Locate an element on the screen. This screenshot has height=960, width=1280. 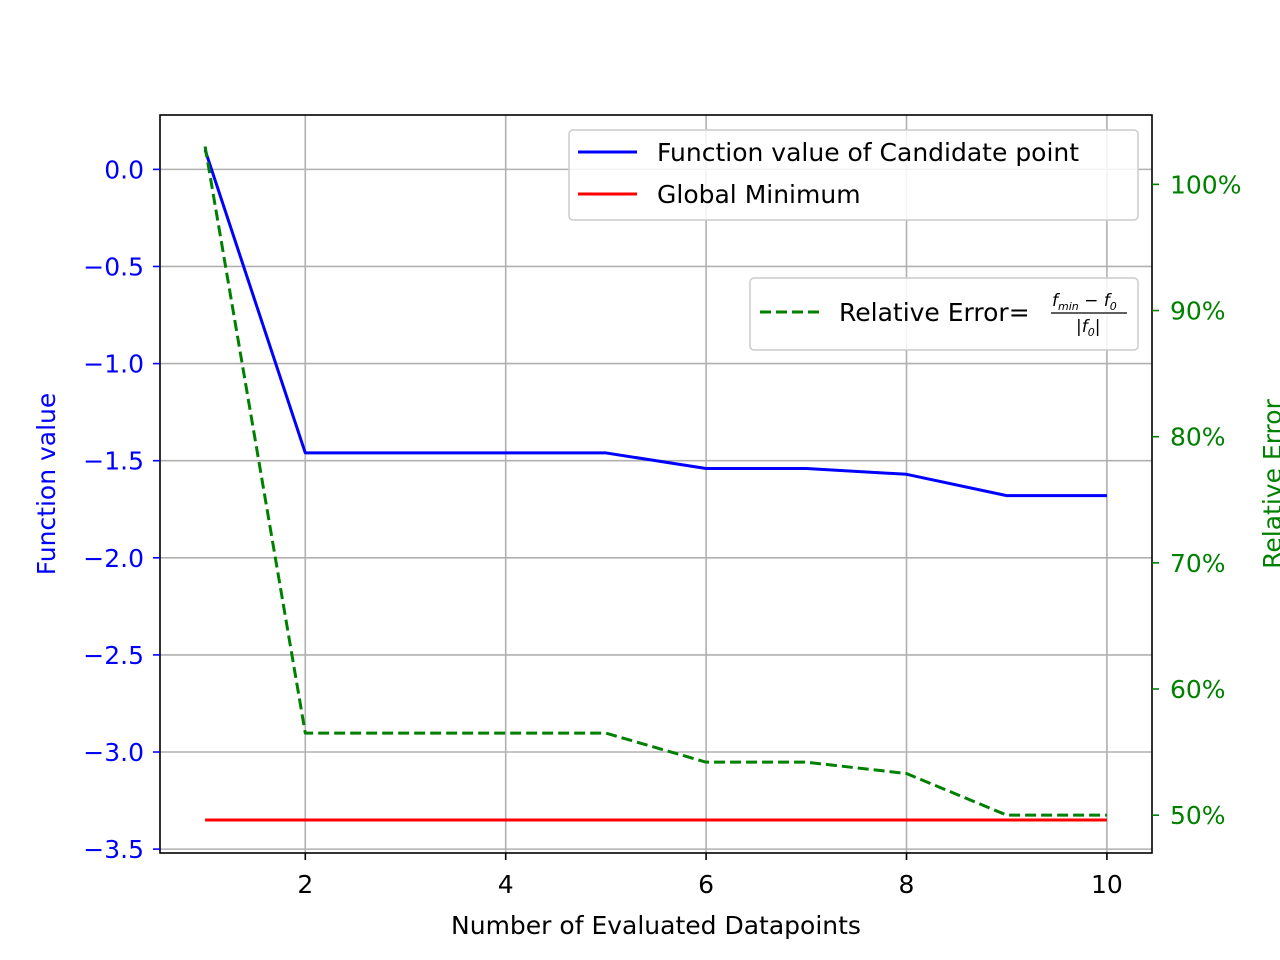
legend-right: Relative Error= fmin − f0 |f0| is located at coordinates (944, 314).